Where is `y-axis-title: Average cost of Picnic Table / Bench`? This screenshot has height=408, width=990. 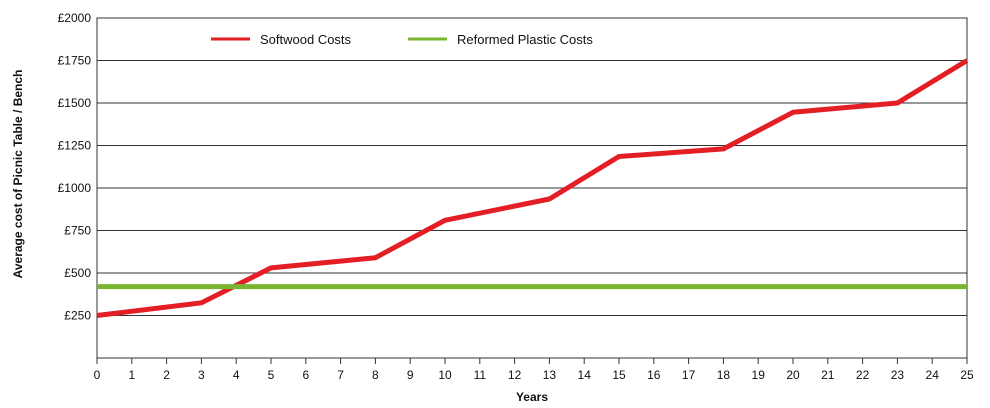 y-axis-title: Average cost of Picnic Table / Bench is located at coordinates (18, 174).